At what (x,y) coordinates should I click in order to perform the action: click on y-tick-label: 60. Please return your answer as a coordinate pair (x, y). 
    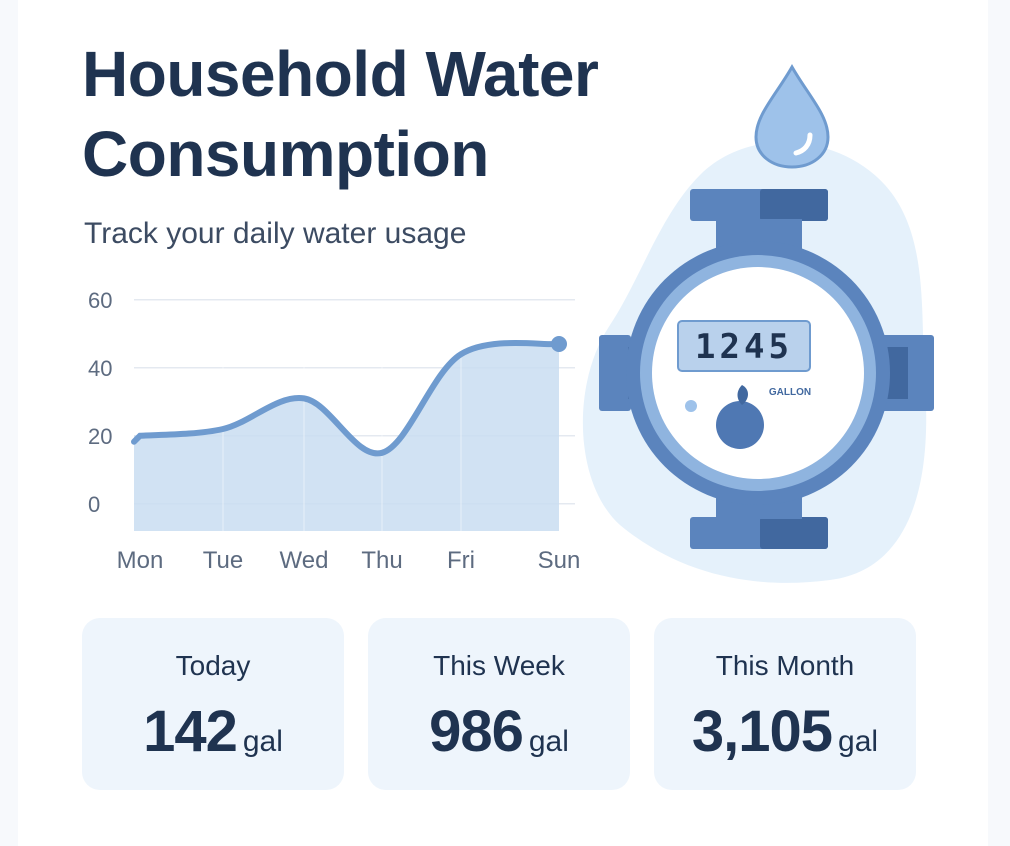
    Looking at the image, I should click on (100, 300).